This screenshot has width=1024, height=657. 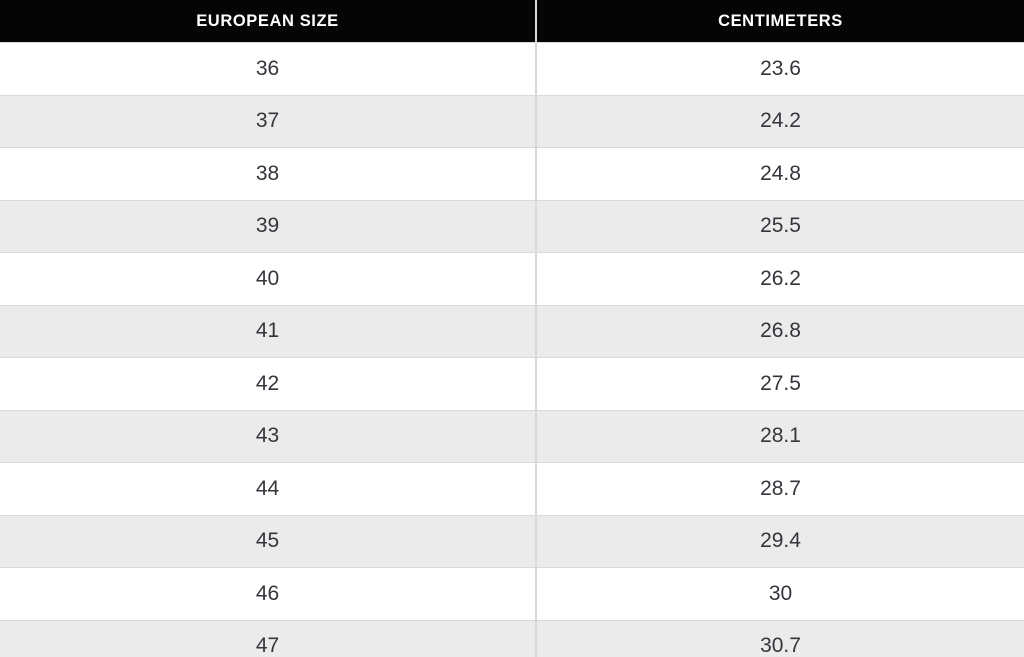 I want to click on column-header-european-size: EUROPEAN SIZE, so click(x=268, y=21).